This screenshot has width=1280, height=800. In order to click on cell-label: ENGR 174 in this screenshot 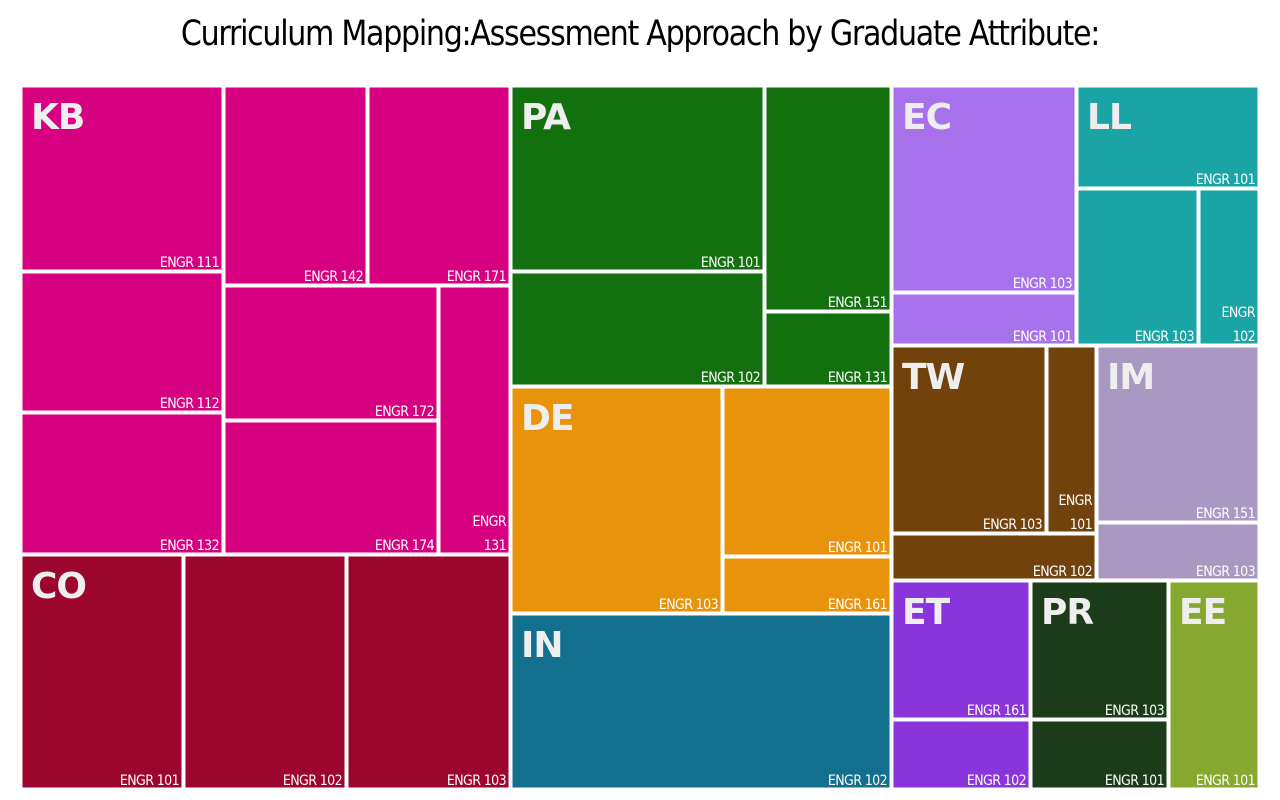, I will do `click(405, 546)`.